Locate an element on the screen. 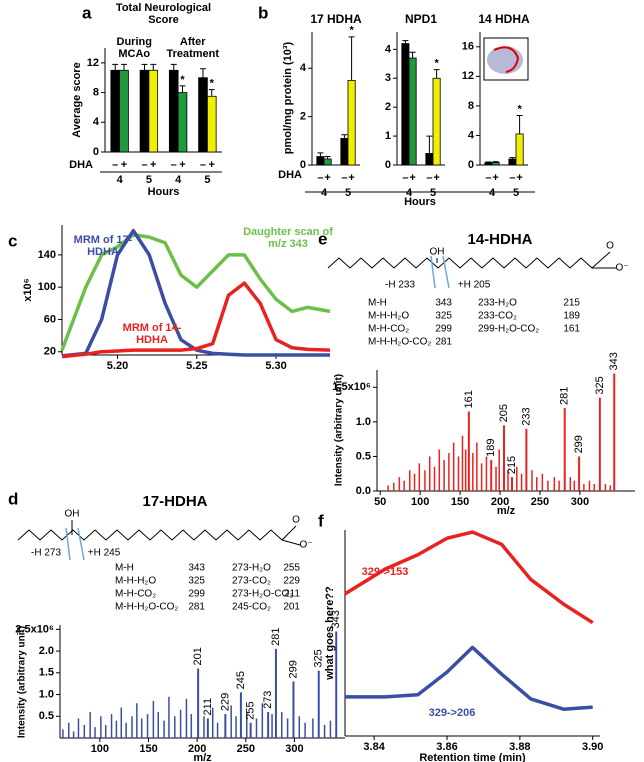 The height and width of the screenshot is (762, 644). y-tick-label: 0 is located at coordinates (471, 165).